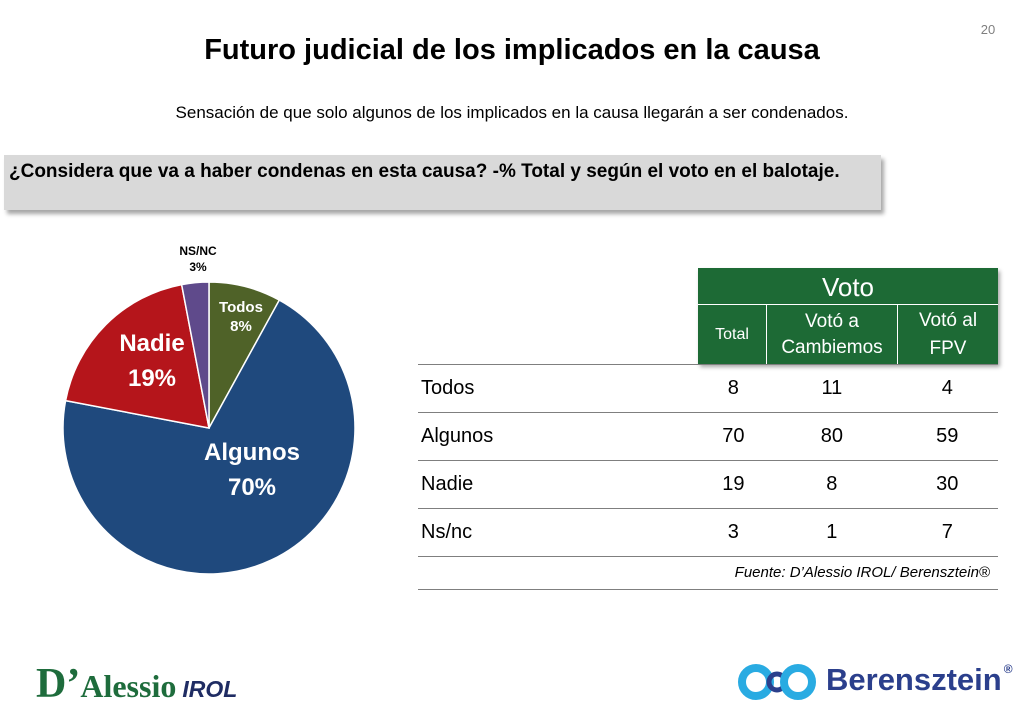  Describe the element at coordinates (831, 436) in the screenshot. I see `cell-cambiemos: 80` at that location.